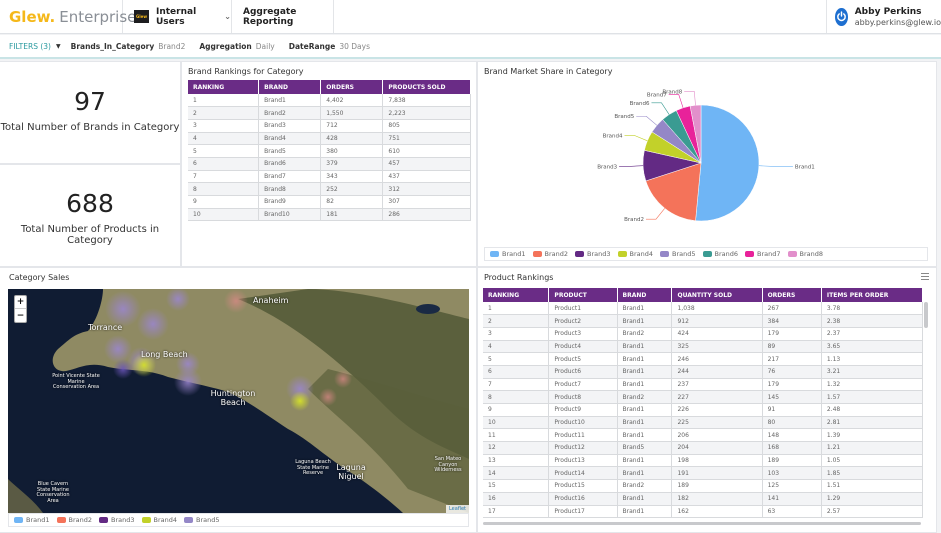  What do you see at coordinates (354, 46) in the screenshot?
I see `filter-value: 30 Days` at bounding box center [354, 46].